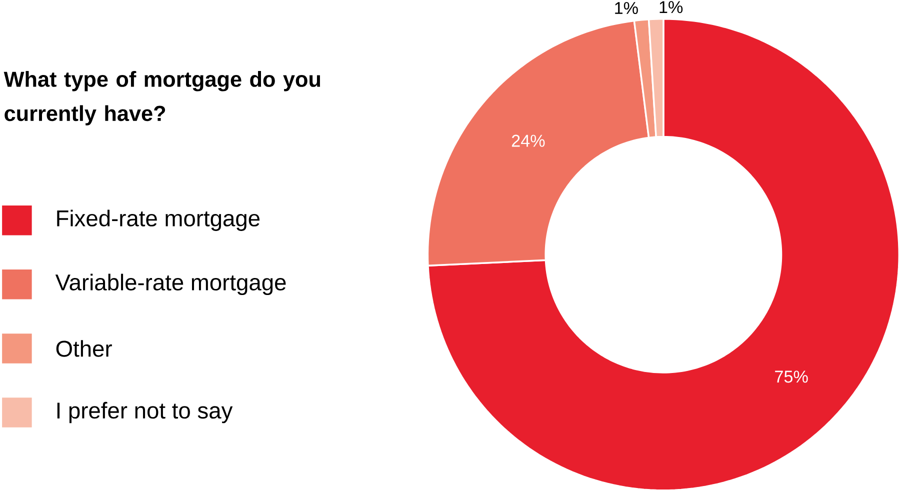 This screenshot has height=491, width=900. What do you see at coordinates (145, 413) in the screenshot?
I see `legend-label: I prefer not to say` at bounding box center [145, 413].